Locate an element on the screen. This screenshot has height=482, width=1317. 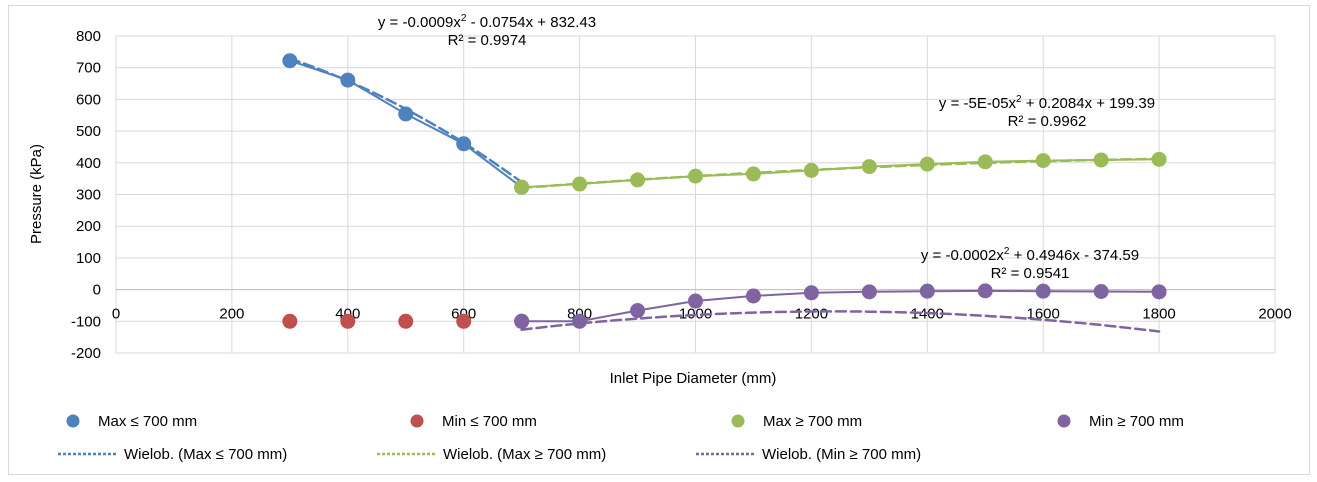
legend-label: Wielob. (Max ≥ 700 mm) is located at coordinates (524, 454).